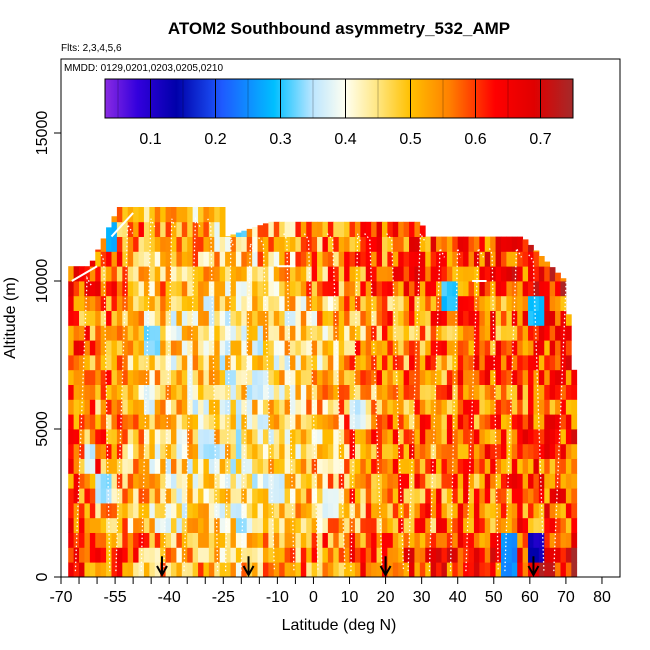 This screenshot has width=650, height=650. Describe the element at coordinates (339, 28) in the screenshot. I see `chart-title: ATOM2 Southbound asymmetry_532_AMP` at that location.